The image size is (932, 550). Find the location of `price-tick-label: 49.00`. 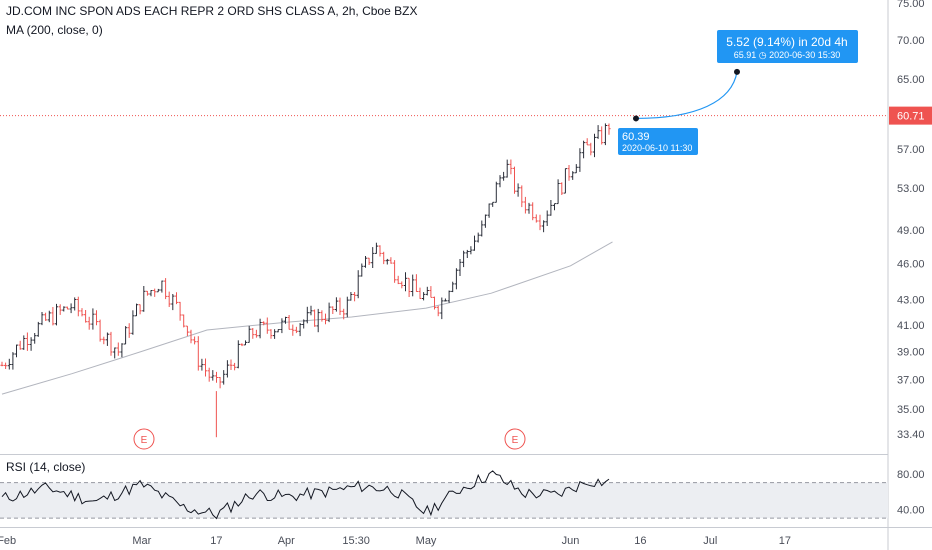

price-tick-label: 49.00 is located at coordinates (911, 231).